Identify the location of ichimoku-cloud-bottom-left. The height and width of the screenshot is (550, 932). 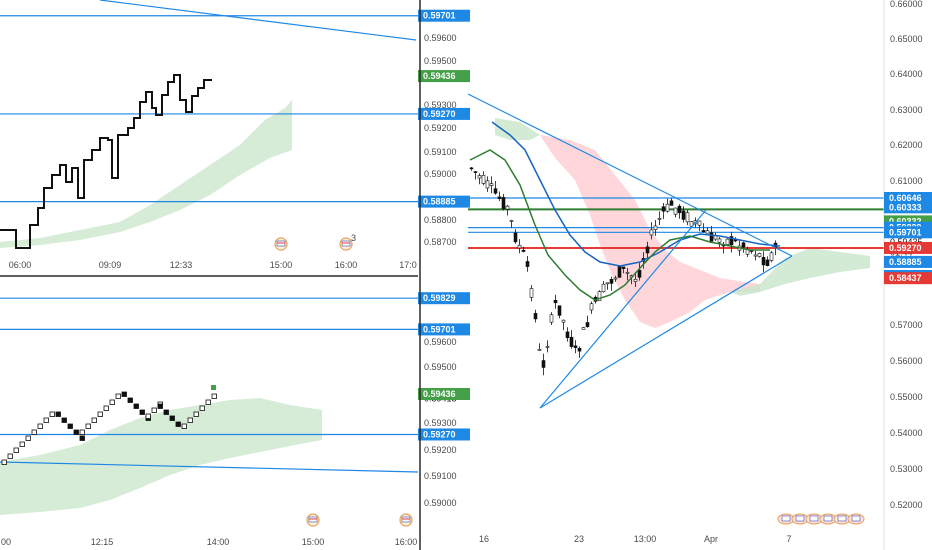
(161, 456).